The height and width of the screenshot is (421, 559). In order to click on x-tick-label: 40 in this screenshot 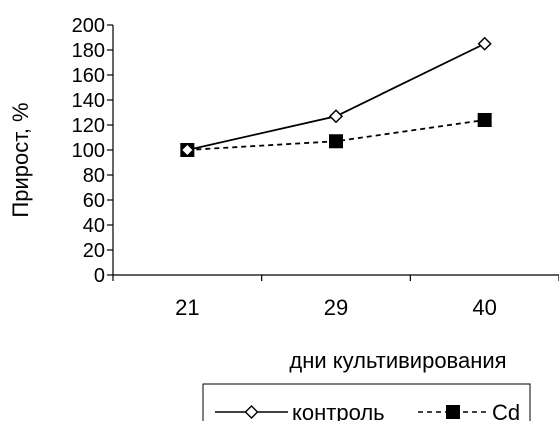, I will do `click(484, 307)`.